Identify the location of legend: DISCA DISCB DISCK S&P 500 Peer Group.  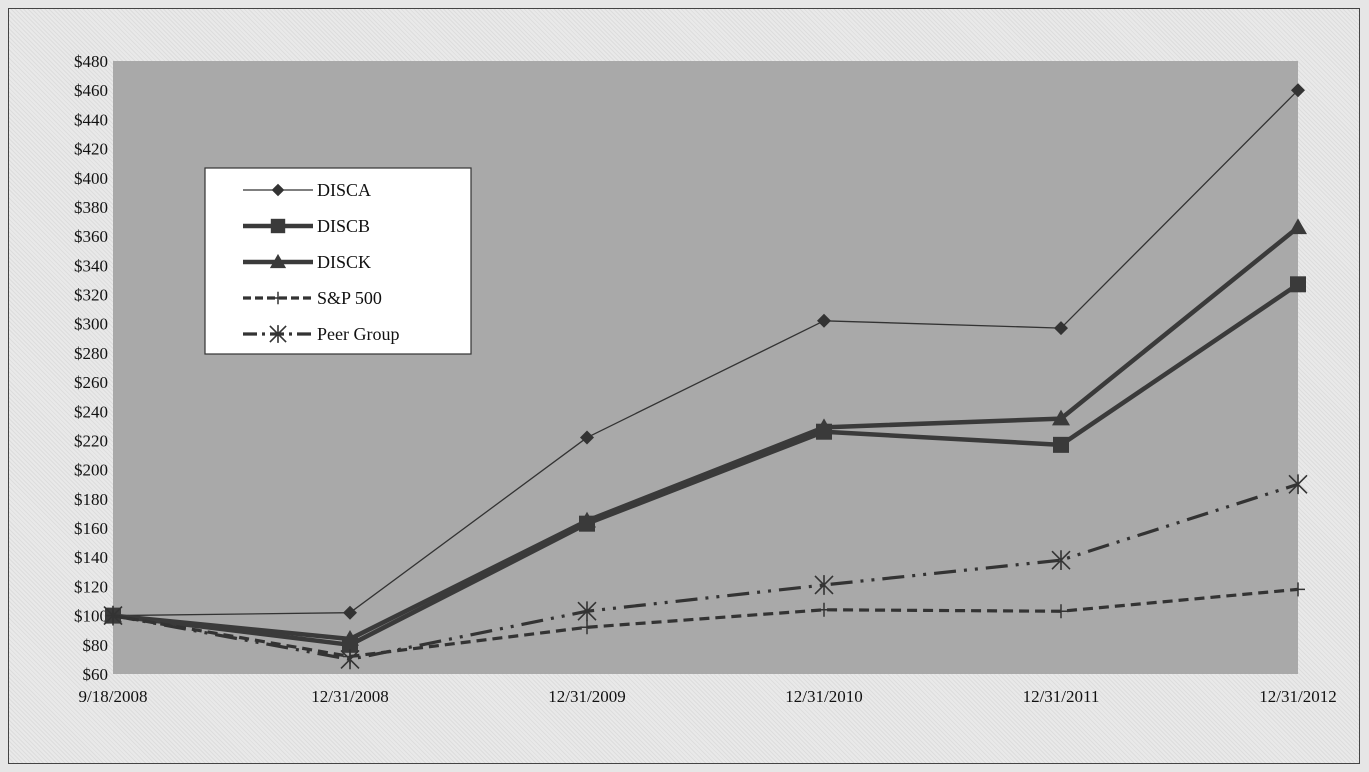
(338, 261).